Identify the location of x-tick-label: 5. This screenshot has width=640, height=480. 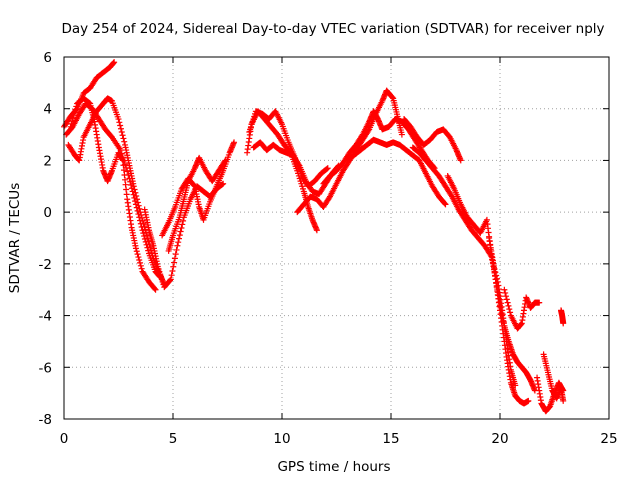
(173, 439).